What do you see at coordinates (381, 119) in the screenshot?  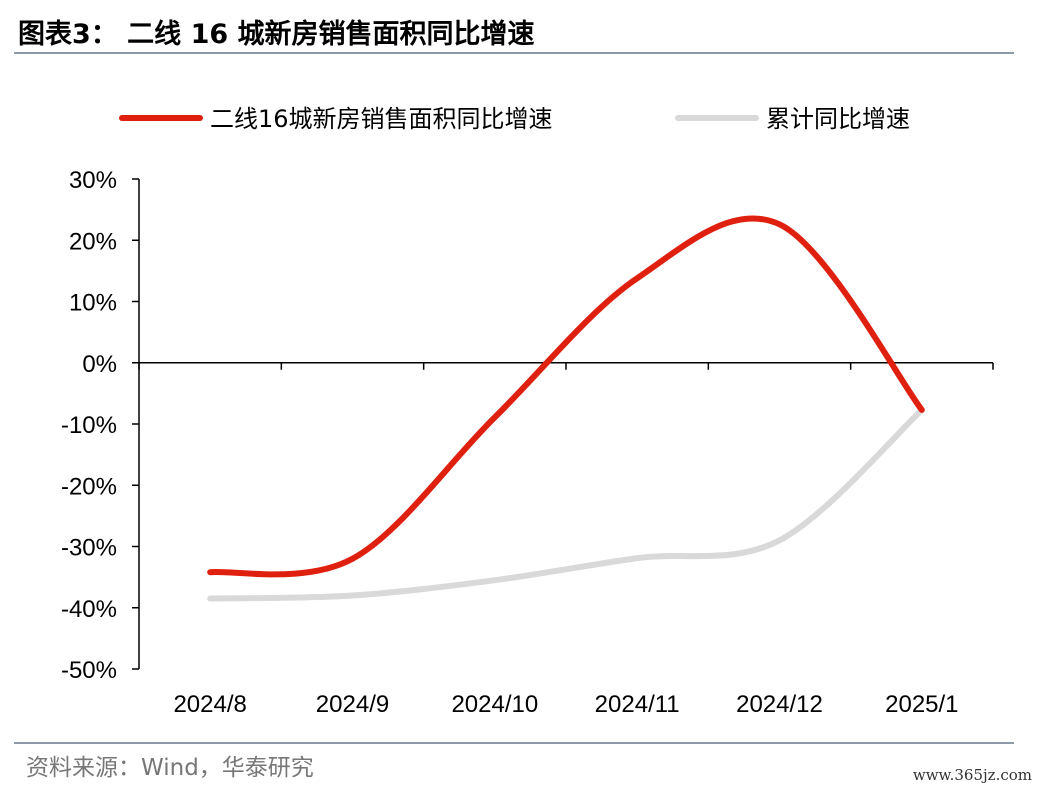 I see `legend-label-series-1: 二线16城新房销售面积同比增速` at bounding box center [381, 119].